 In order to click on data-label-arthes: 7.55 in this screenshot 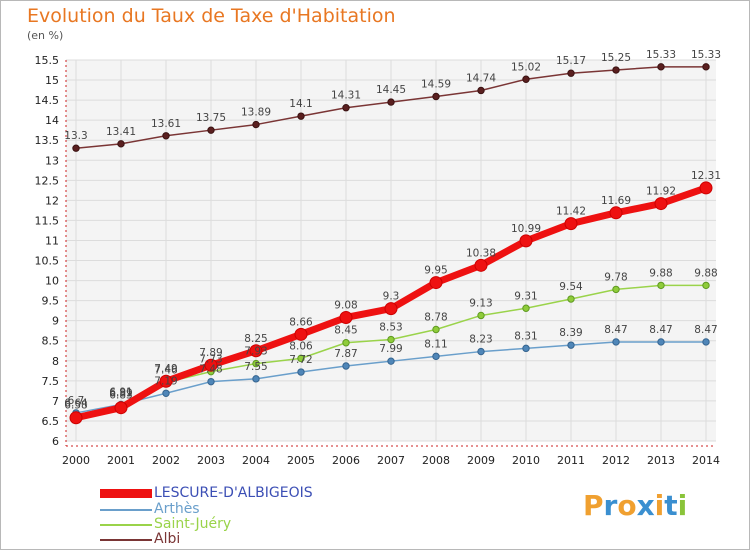, I will do `click(255, 367)`.